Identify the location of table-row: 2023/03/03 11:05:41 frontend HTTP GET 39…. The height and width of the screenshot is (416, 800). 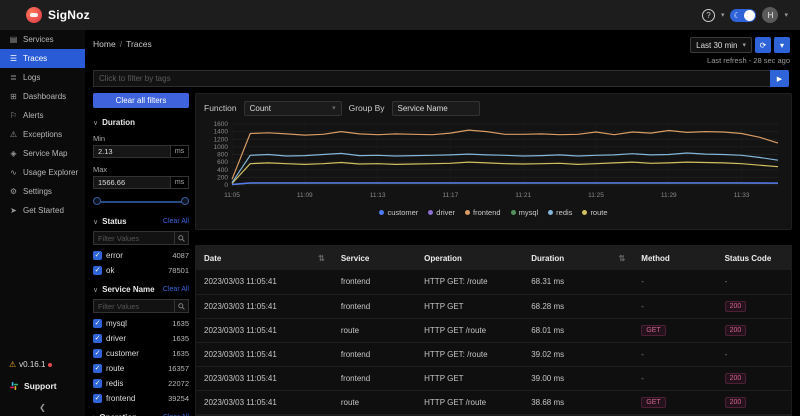
(493, 378).